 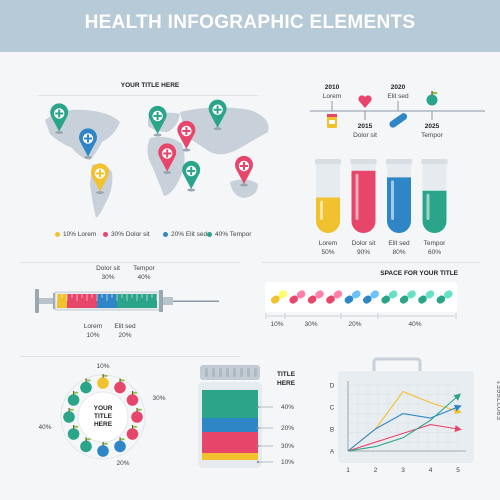 What do you see at coordinates (189, 234) in the screenshot?
I see `legend-label: 20% Elit sed` at bounding box center [189, 234].